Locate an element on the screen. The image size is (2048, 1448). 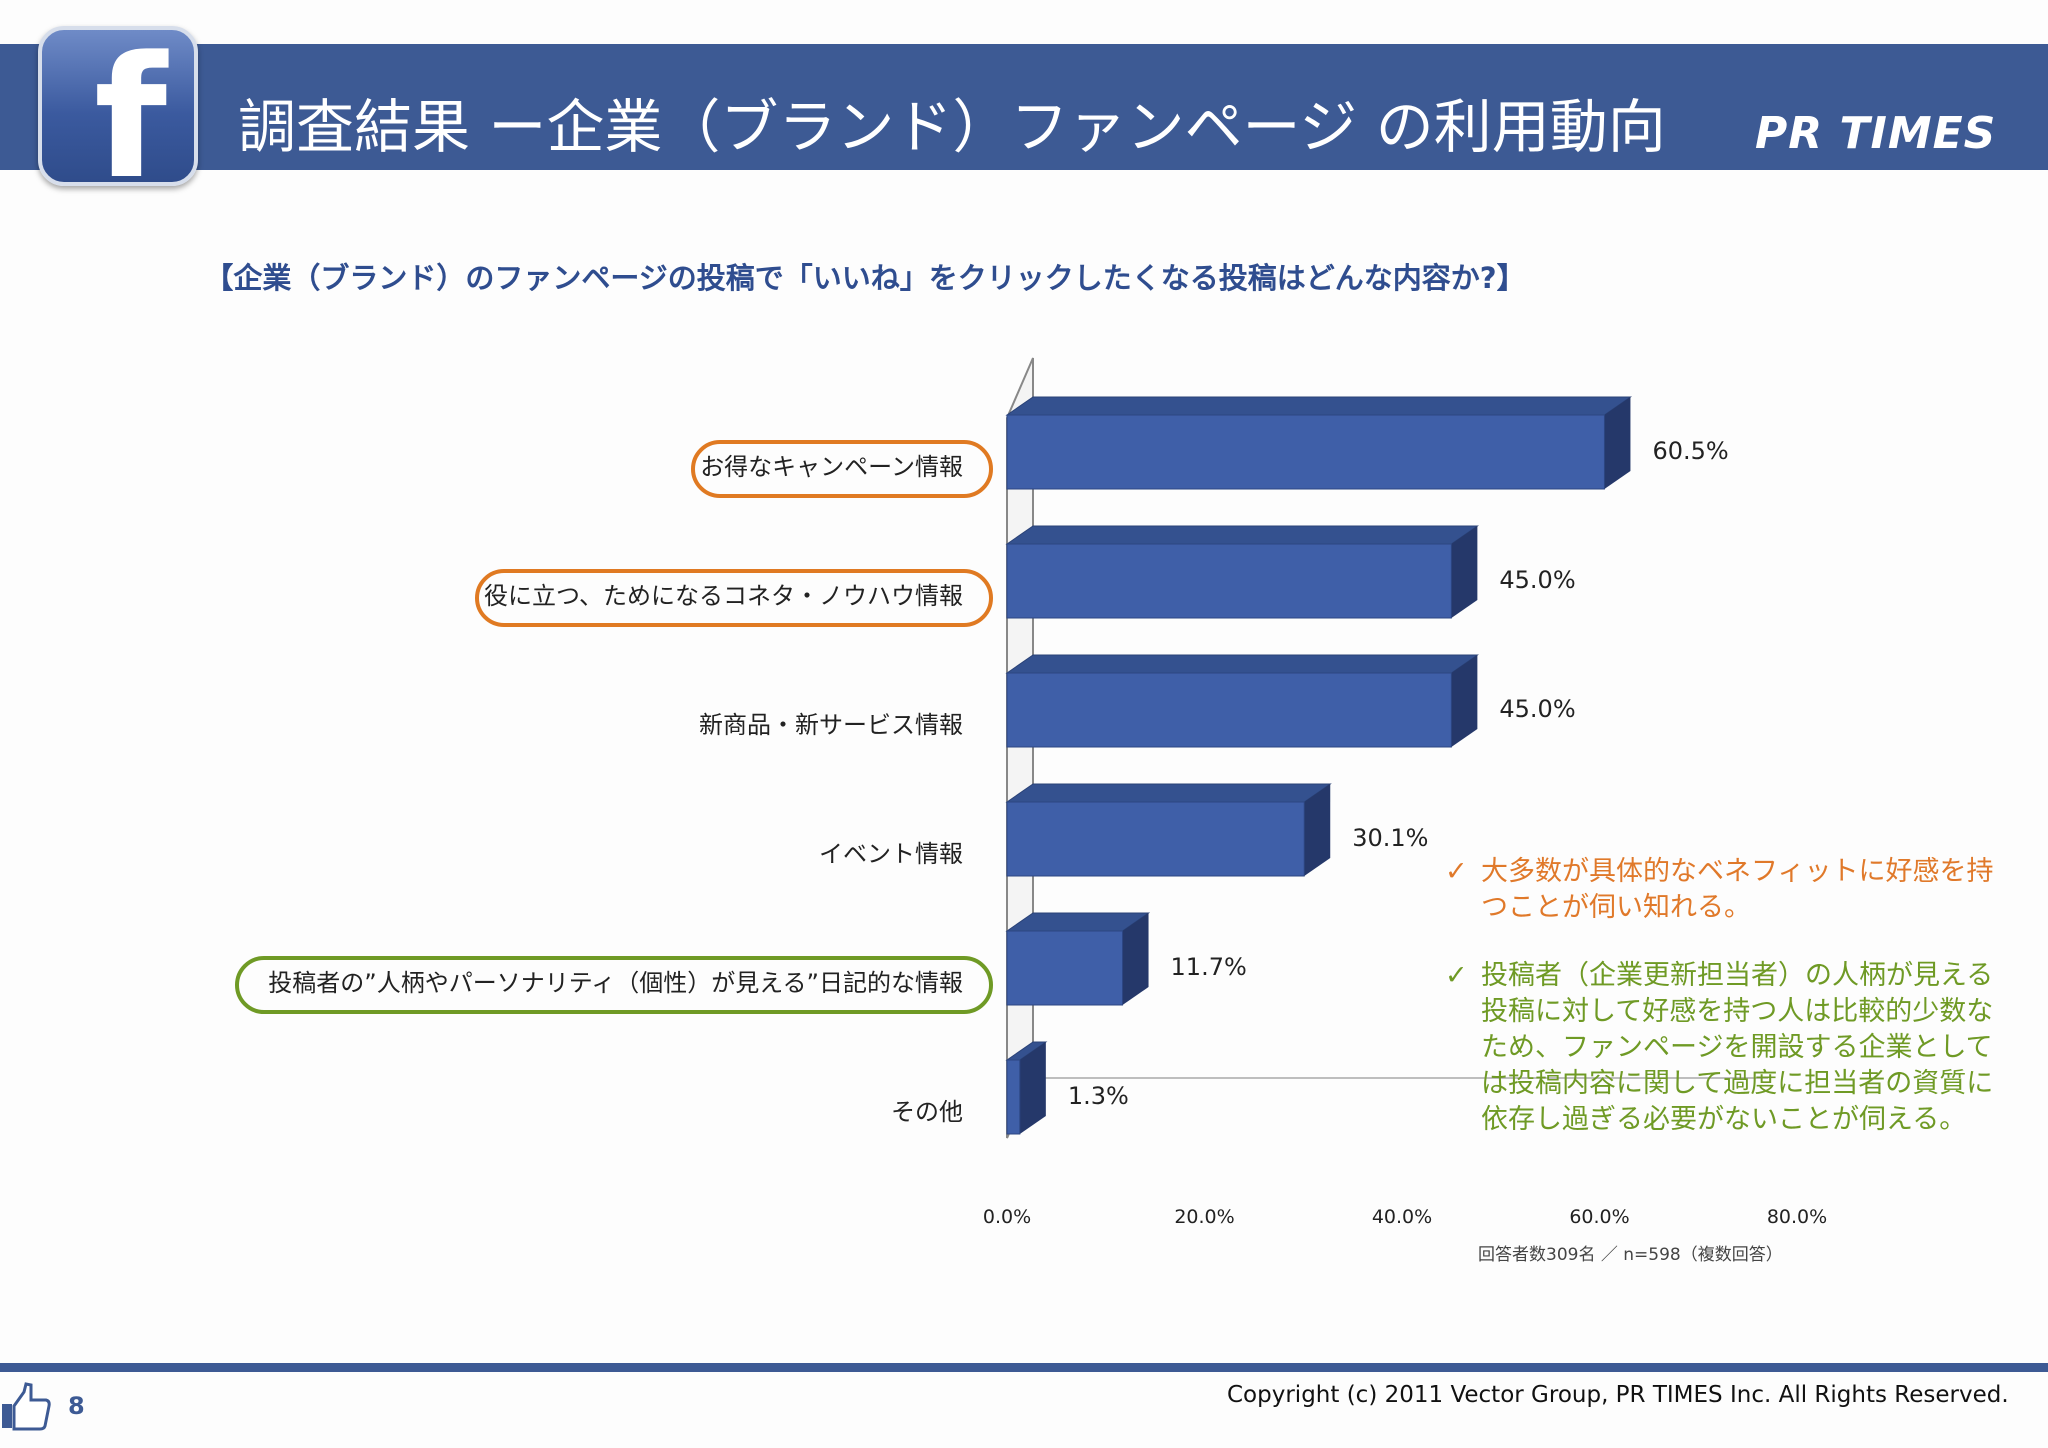
note-benefit-text: 大多数が具体的なベネフィットに好感を持つことが伺い知れる。 is located at coordinates (1737, 889).